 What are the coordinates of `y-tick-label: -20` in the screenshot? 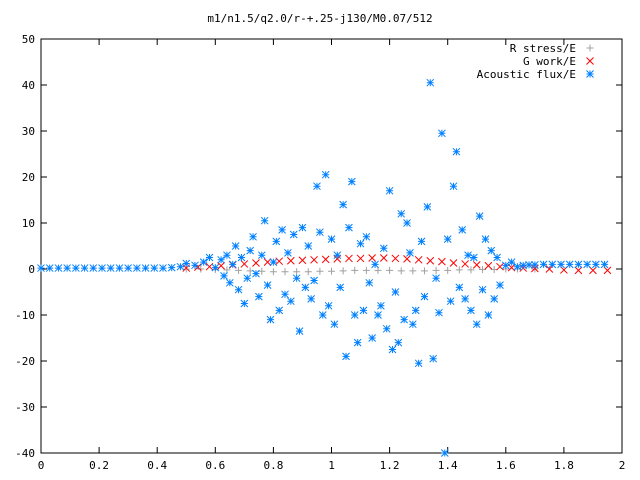 It's located at (25, 361).